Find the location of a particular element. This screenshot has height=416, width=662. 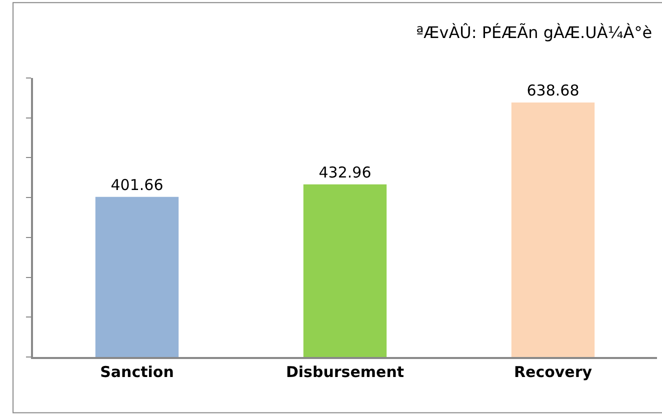

data-label: 432.96 is located at coordinates (345, 172).